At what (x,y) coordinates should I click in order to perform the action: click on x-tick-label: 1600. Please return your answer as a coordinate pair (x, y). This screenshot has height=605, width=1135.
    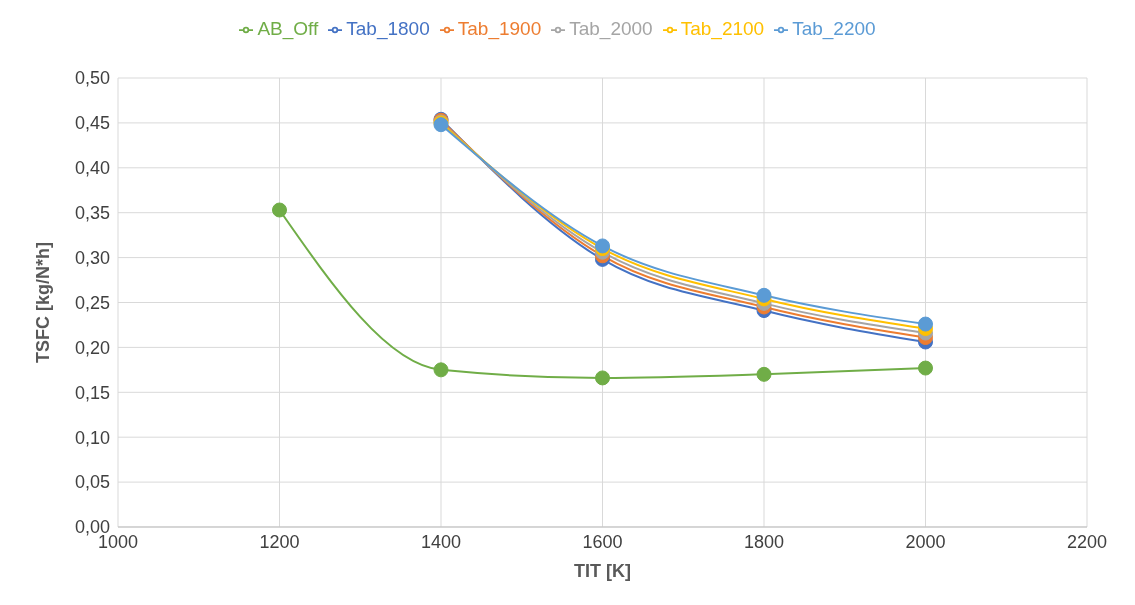
    Looking at the image, I should click on (602, 541).